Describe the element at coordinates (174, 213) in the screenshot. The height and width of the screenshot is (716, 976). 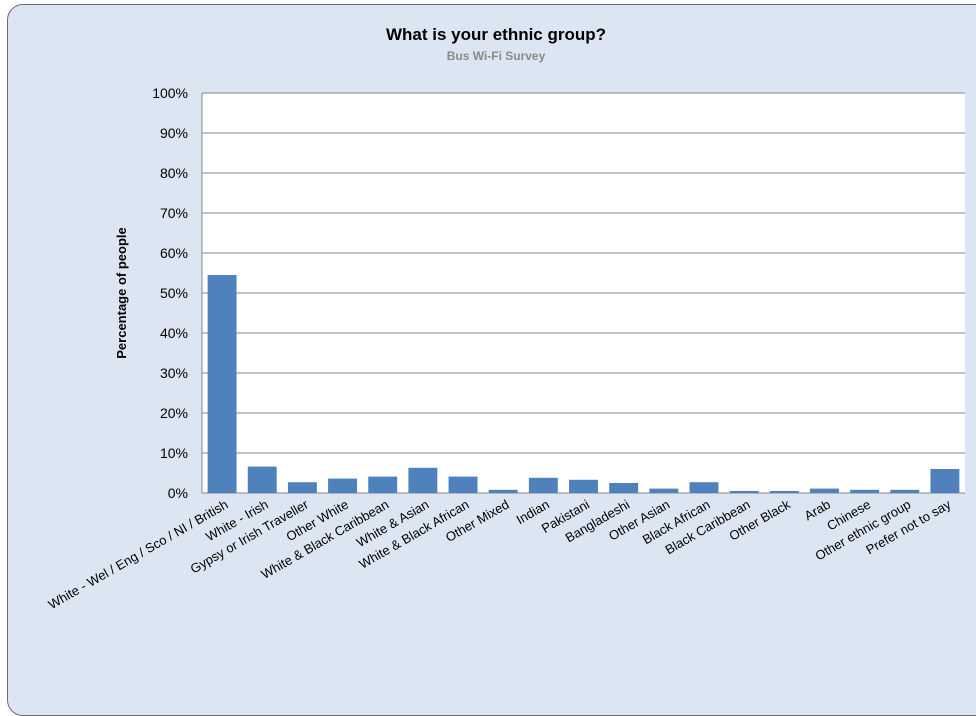
I see `y-tick-label: 70%` at that location.